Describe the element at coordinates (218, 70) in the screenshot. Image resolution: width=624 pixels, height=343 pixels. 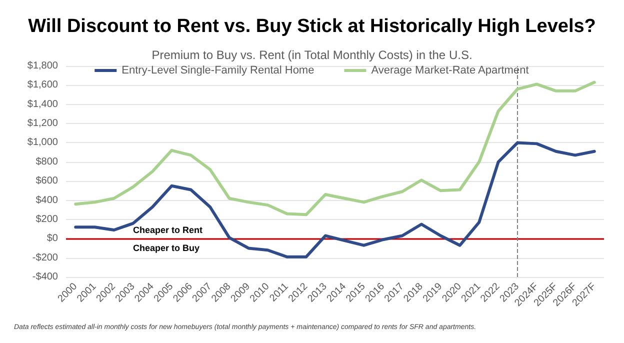
I see `legend-label: Entry-Level Single-Family Rental Home` at that location.